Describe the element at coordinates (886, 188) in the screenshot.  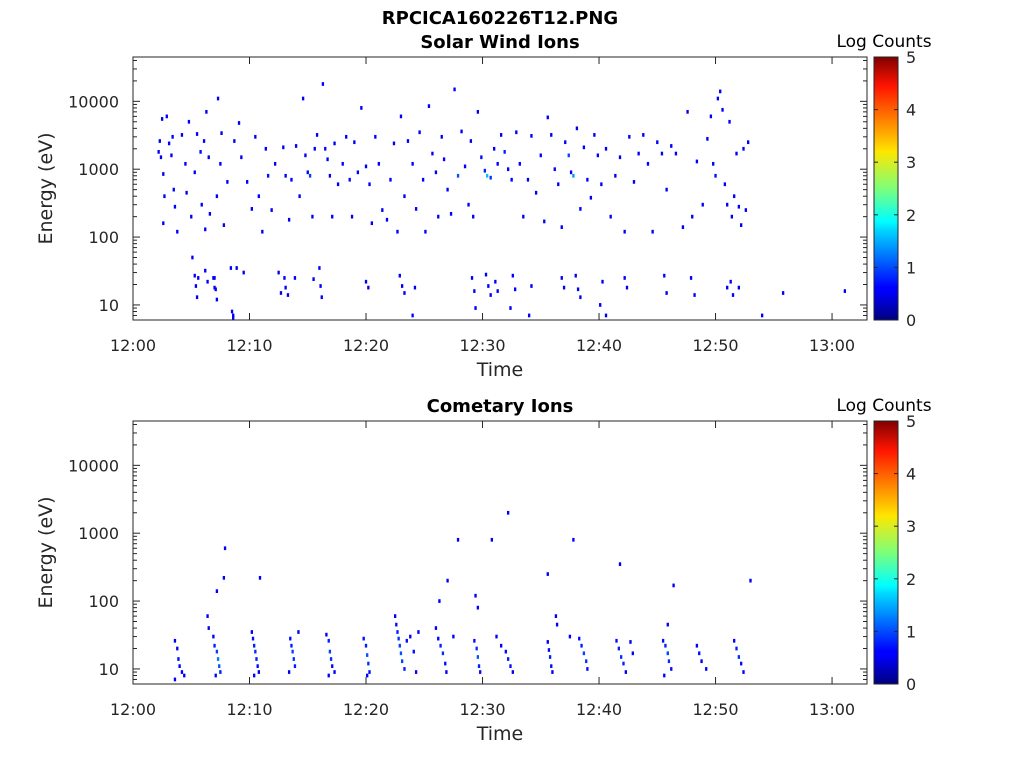
I see `colorbar` at that location.